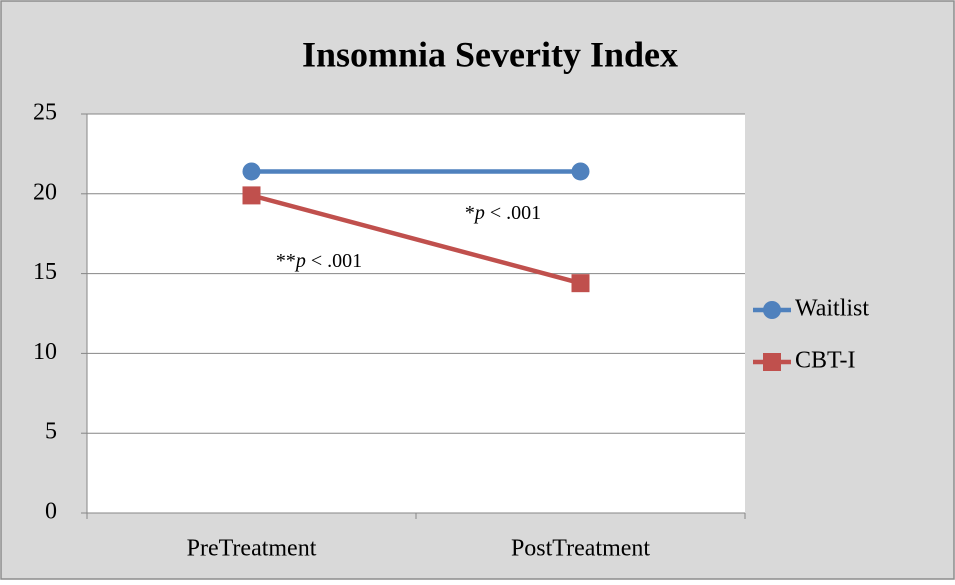  I want to click on annotation-part: **, so click(286, 261).